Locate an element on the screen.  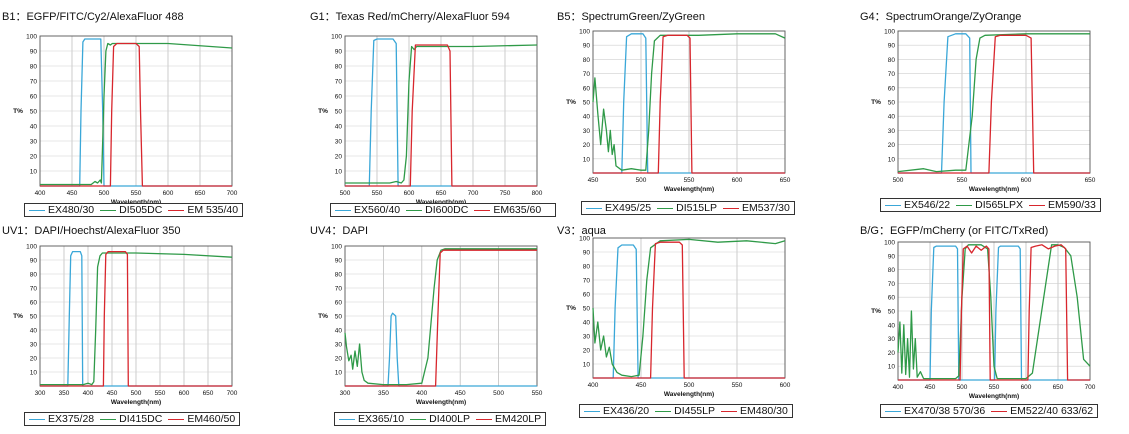
legend-item: EM522/40 633/62 is located at coordinates (1042, 411).